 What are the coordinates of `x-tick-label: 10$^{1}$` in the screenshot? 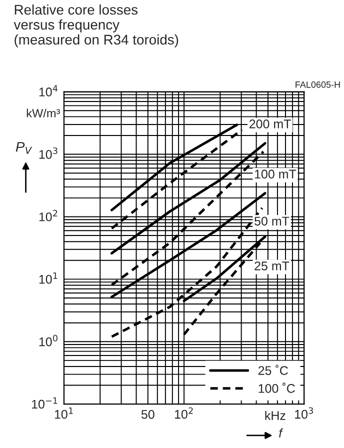 It's located at (63, 413).